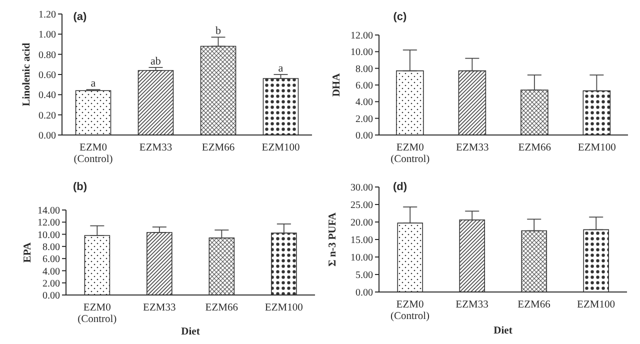 Image resolution: width=640 pixels, height=344 pixels. I want to click on y-axis-title: EPA, so click(28, 252).